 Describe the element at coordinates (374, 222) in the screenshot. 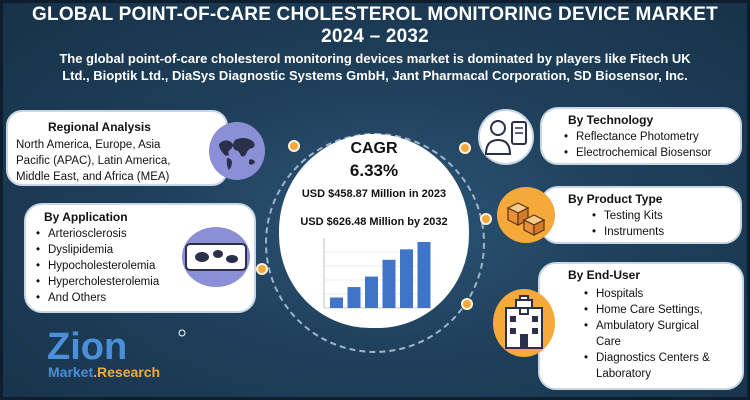

I see `usd-2032: USD $626.48 Million by 2032` at that location.